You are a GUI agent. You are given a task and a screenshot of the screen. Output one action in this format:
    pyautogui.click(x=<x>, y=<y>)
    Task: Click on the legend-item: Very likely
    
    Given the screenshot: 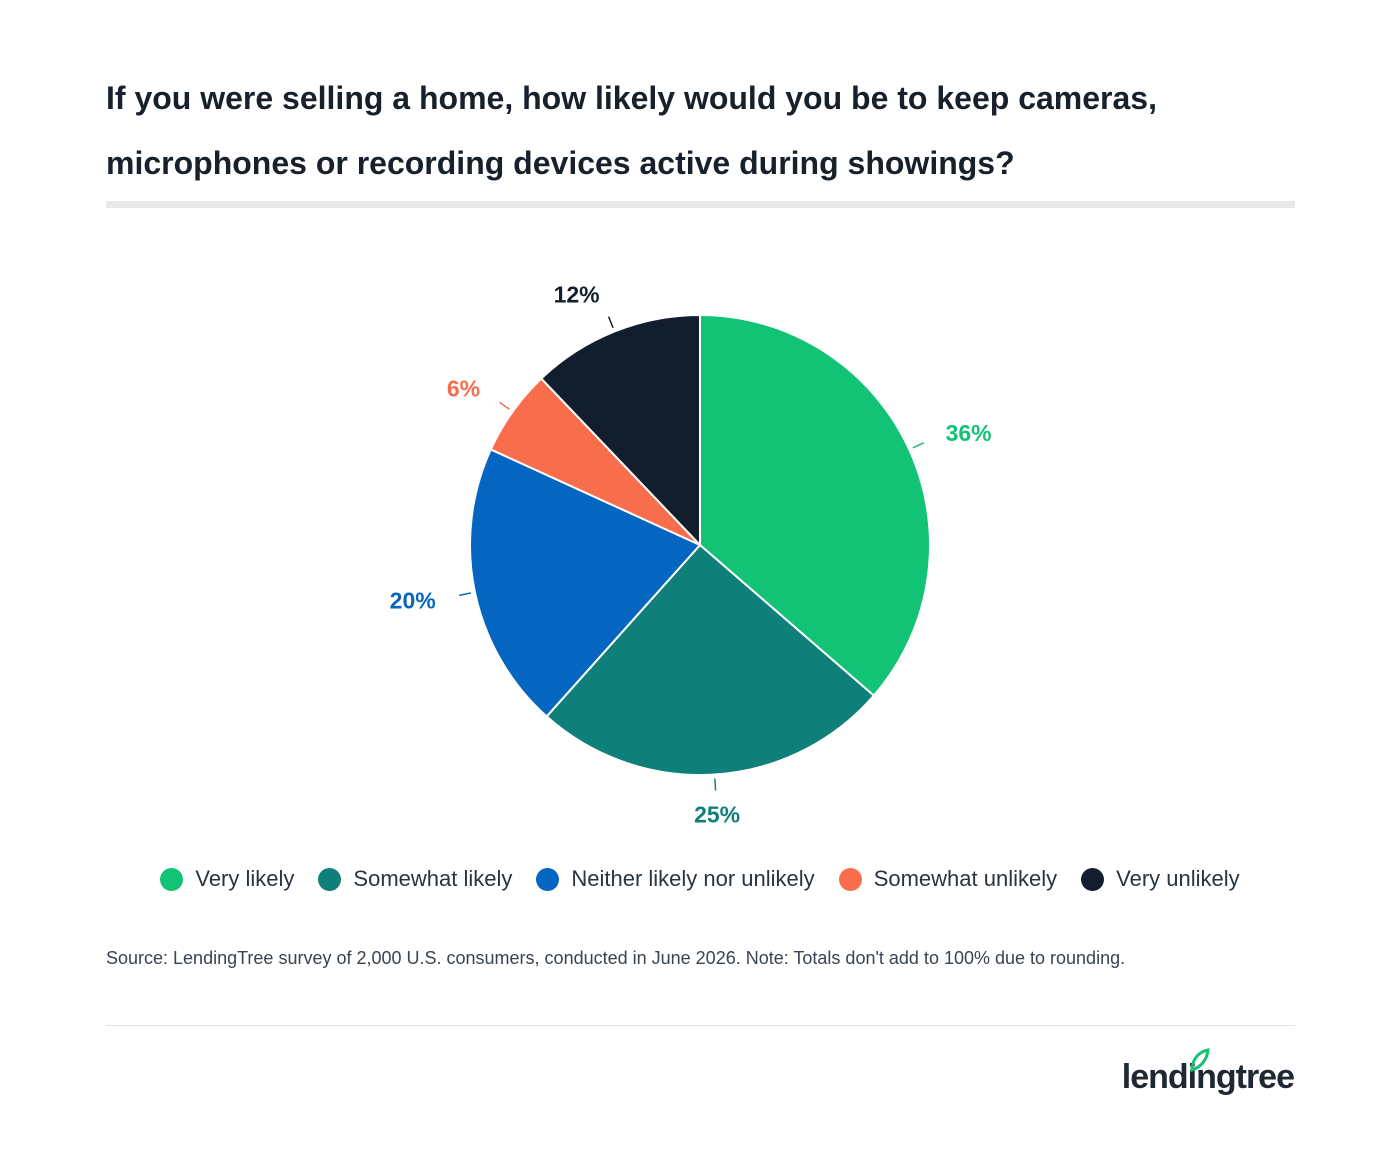 What is the action you would take?
    pyautogui.click(x=227, y=879)
    